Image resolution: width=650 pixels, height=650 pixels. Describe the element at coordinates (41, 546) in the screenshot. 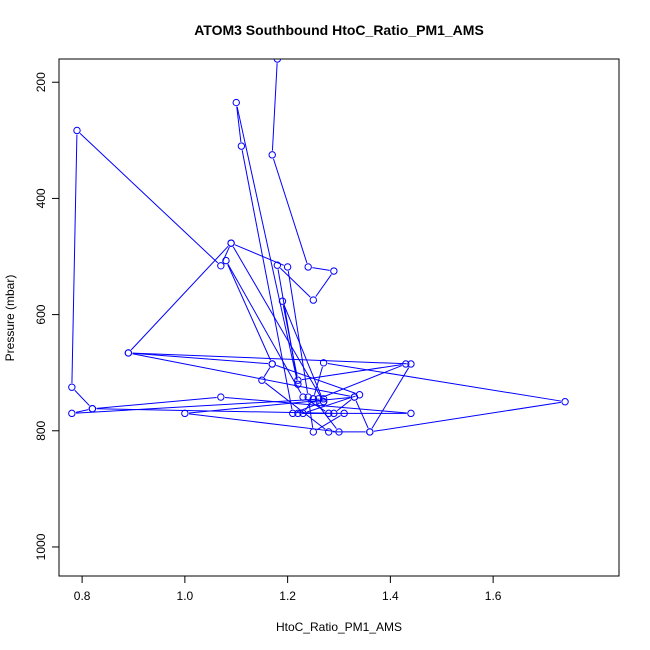

I see `y-tick-label: 1000` at that location.